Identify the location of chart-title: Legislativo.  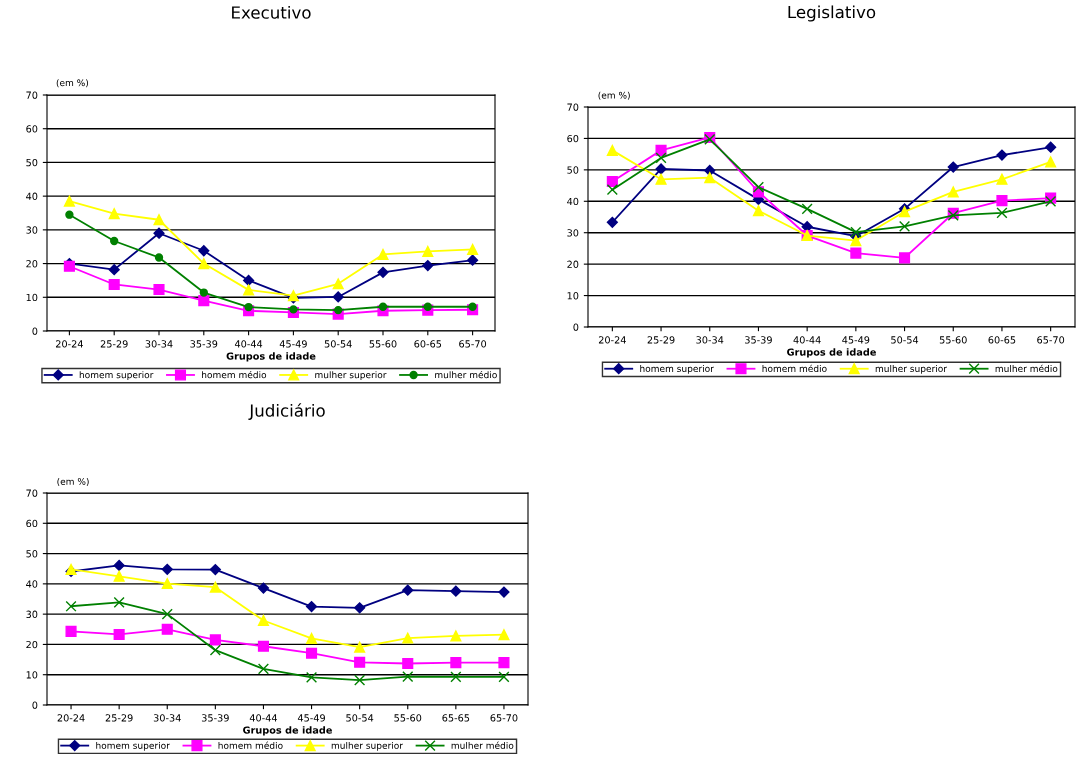
(832, 13).